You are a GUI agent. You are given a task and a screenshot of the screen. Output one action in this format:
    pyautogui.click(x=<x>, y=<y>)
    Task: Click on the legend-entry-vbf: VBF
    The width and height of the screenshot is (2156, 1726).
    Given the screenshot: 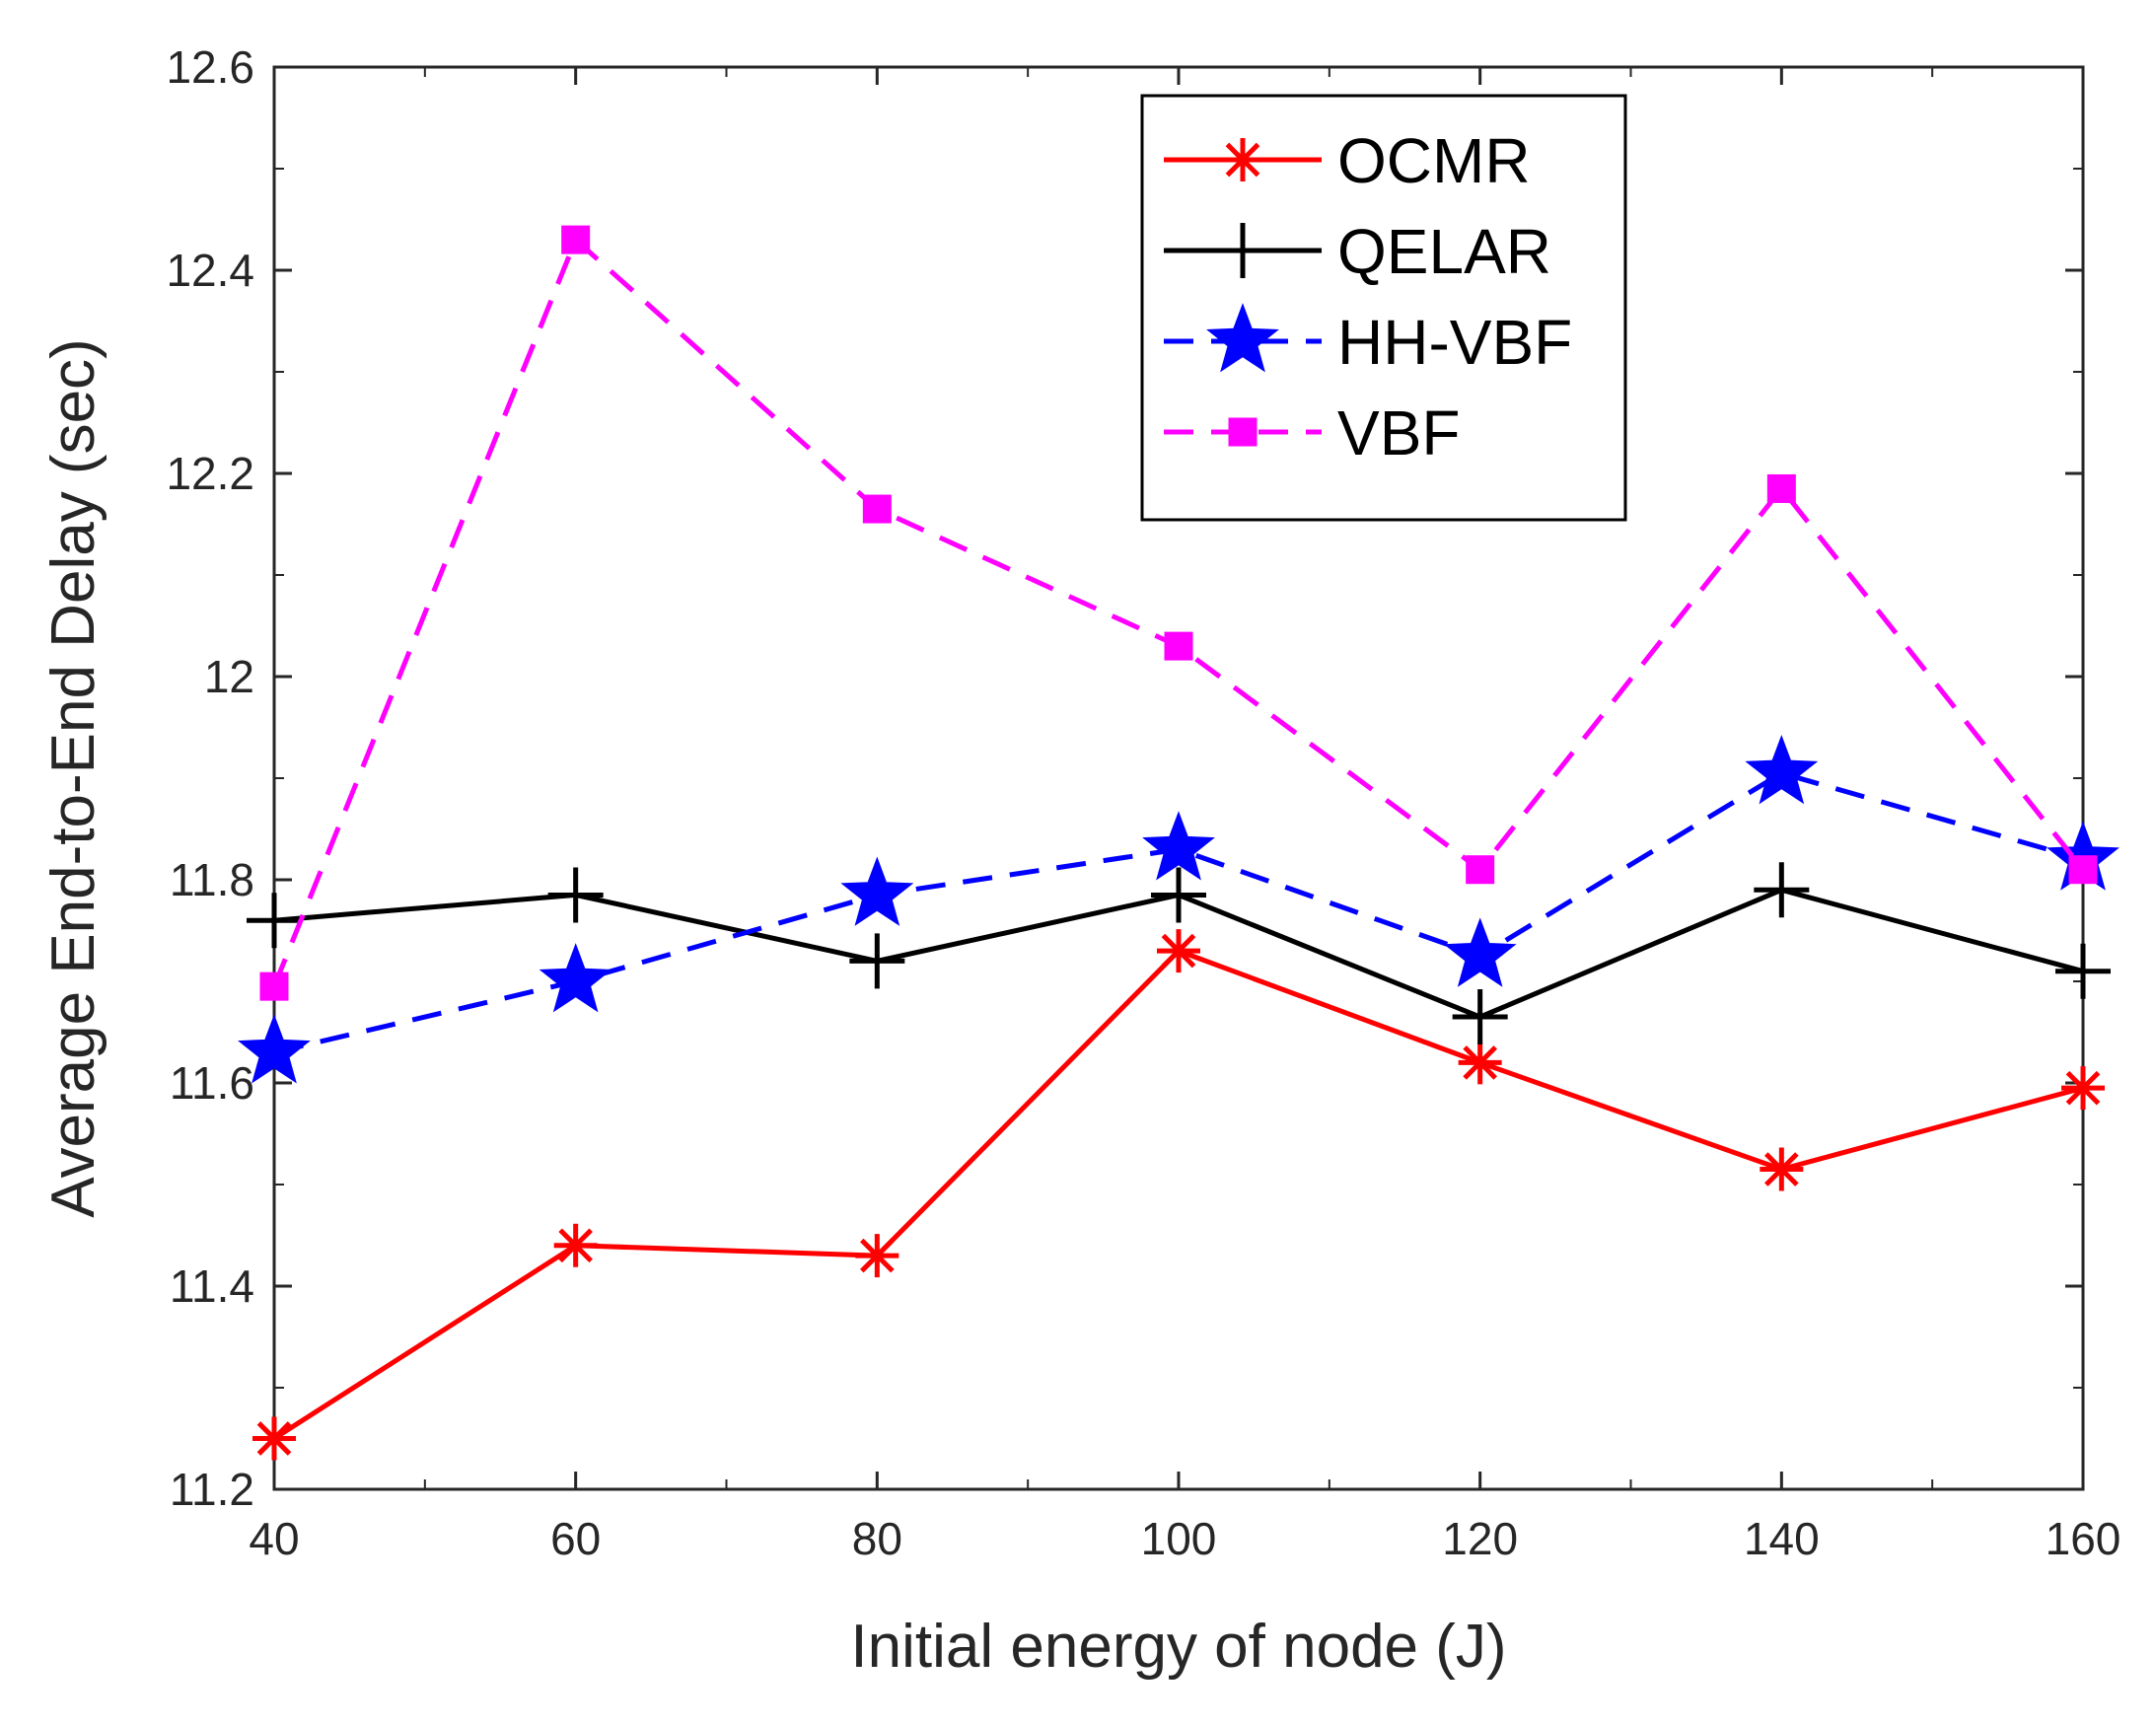 What is the action you would take?
    pyautogui.click(x=1312, y=433)
    